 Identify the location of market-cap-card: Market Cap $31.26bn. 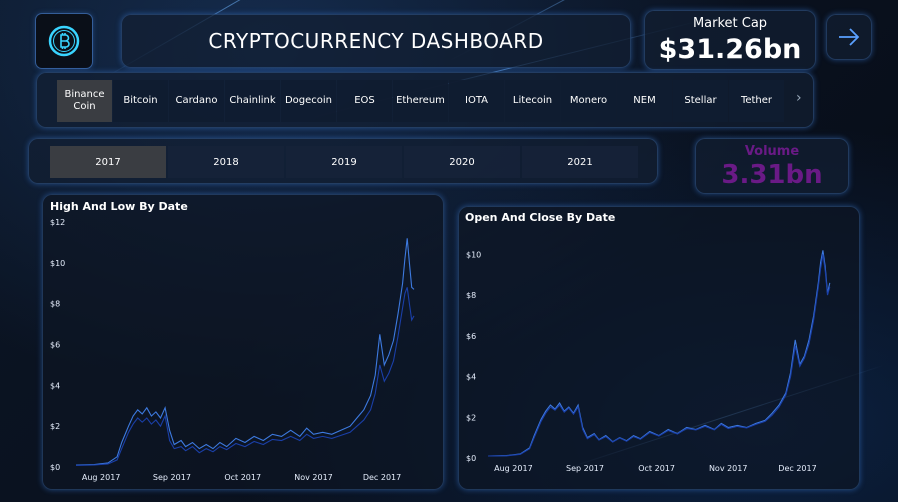
(730, 40).